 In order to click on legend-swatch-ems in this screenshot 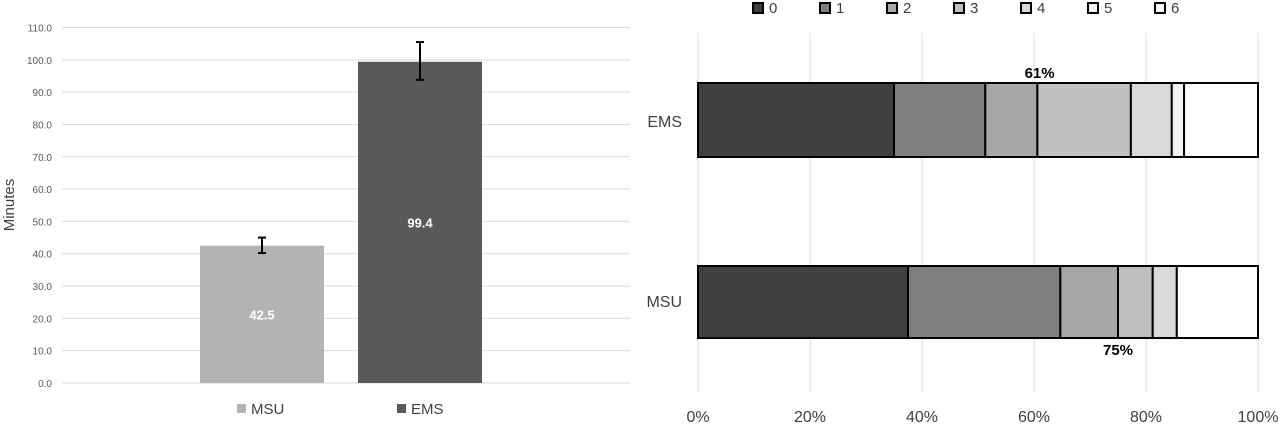, I will do `click(401, 408)`.